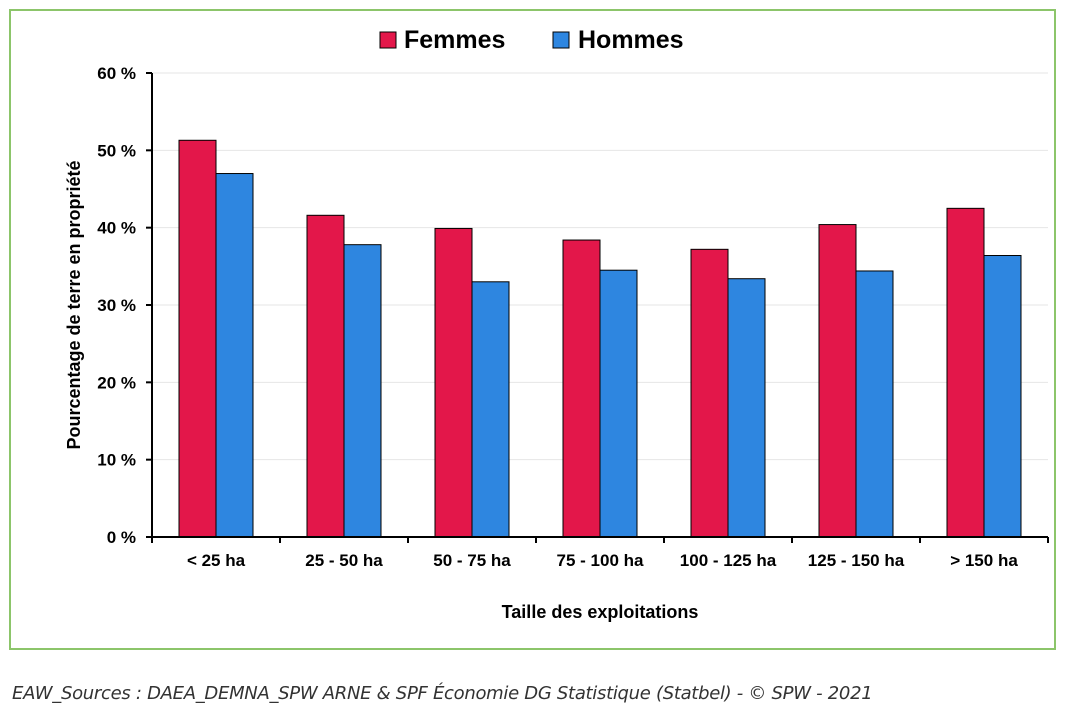  Describe the element at coordinates (116, 305) in the screenshot. I see `y-tick-label: 30 %` at that location.